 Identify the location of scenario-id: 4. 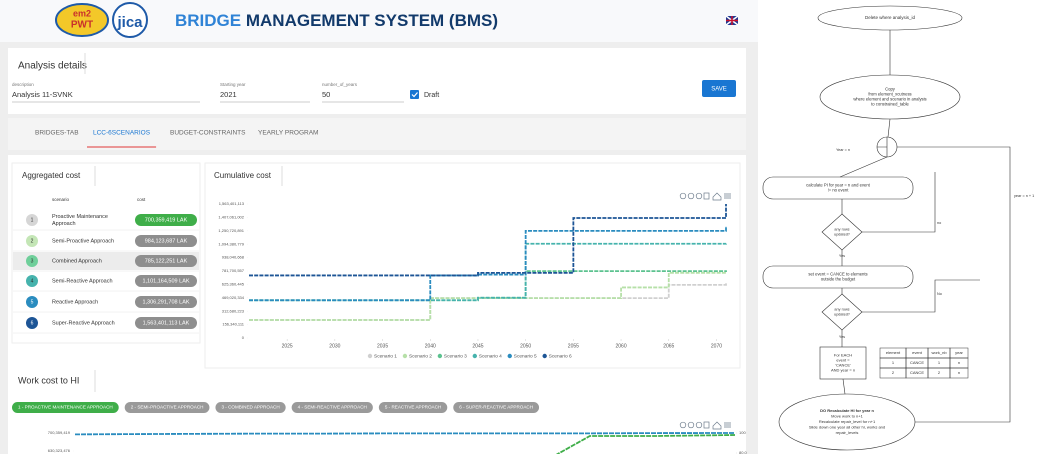
(32, 281).